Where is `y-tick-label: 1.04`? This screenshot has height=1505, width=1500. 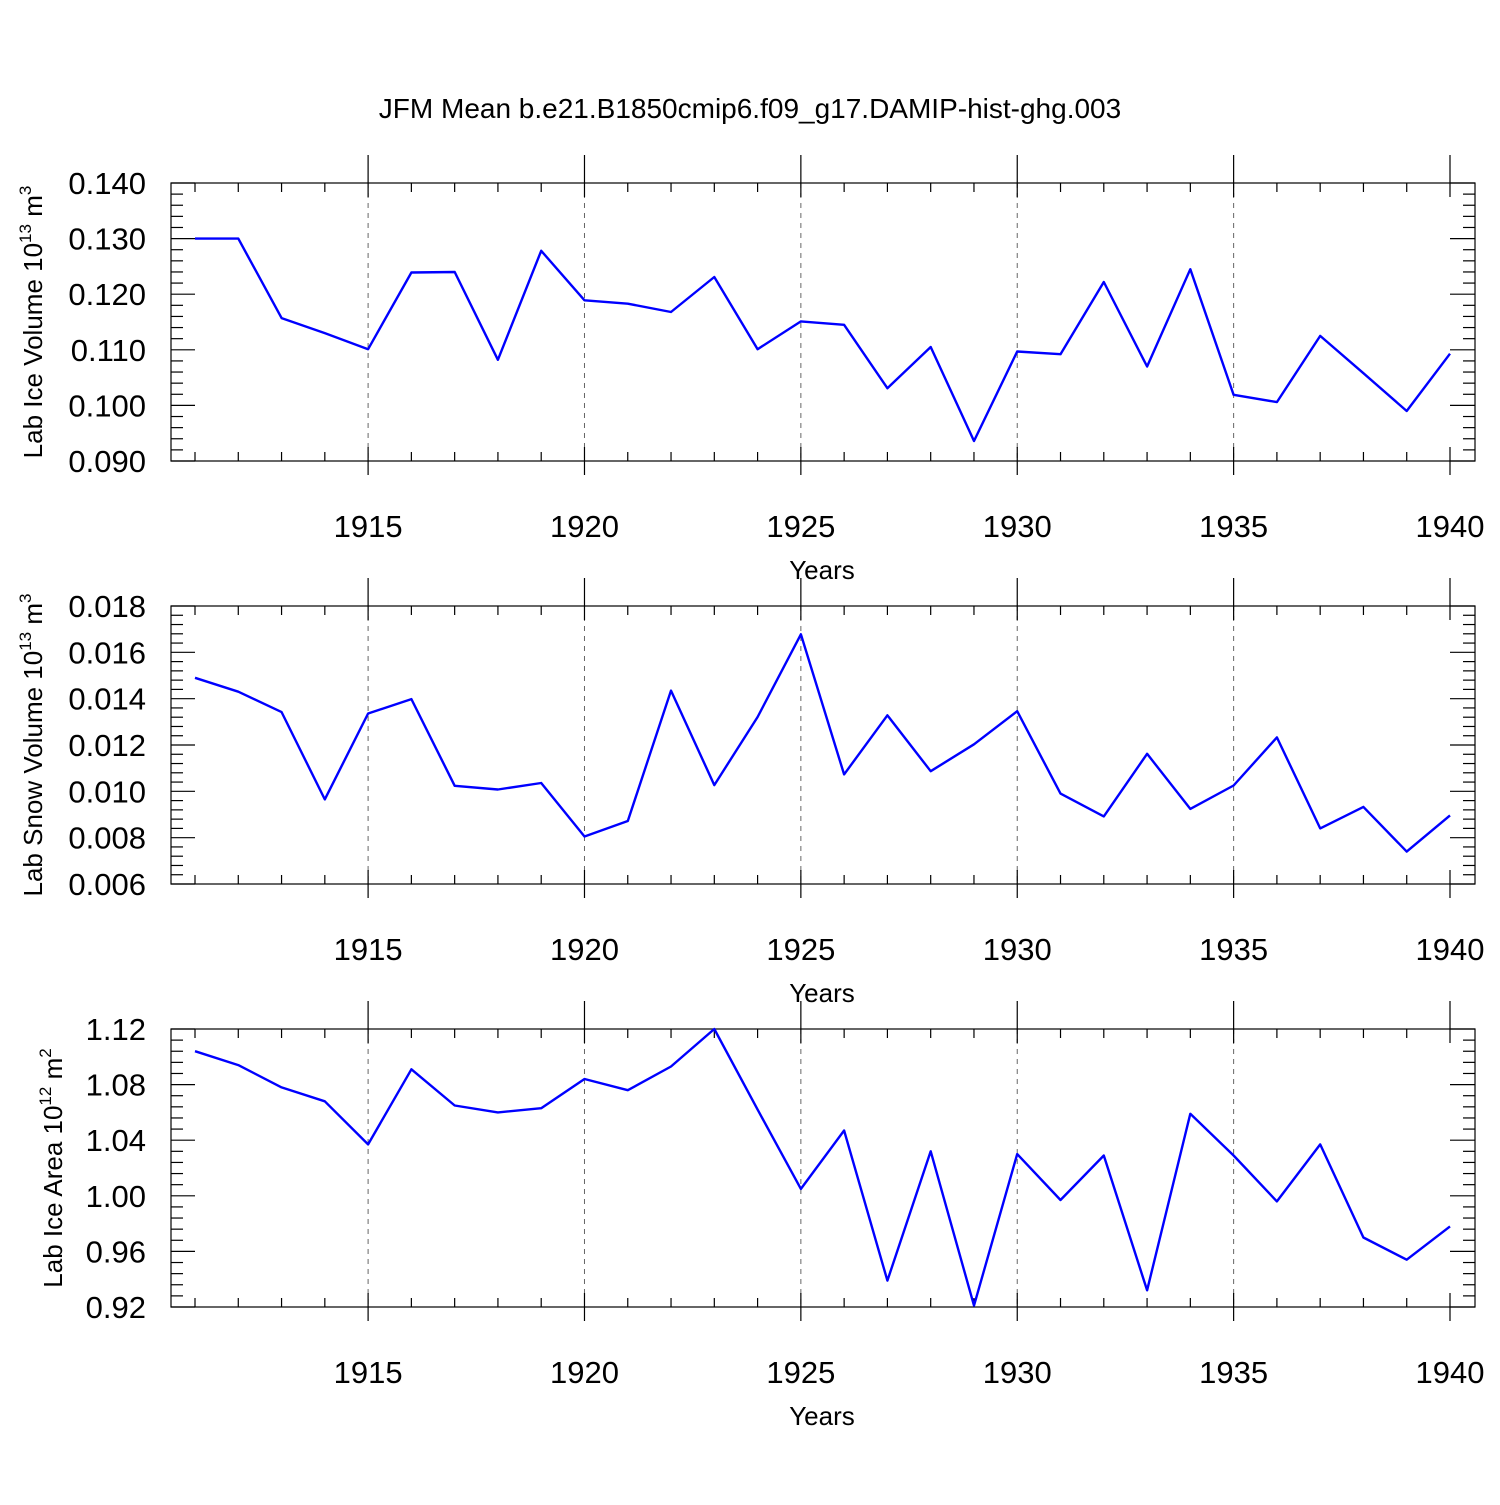
y-tick-label: 1.04 is located at coordinates (116, 1140).